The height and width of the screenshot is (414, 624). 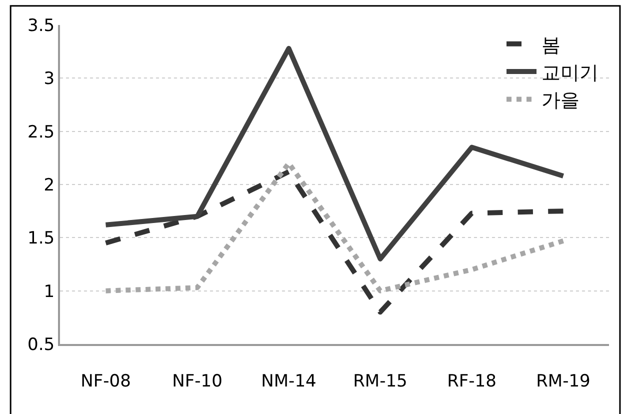 I want to click on x-tick-label: NF-08, so click(x=105, y=381).